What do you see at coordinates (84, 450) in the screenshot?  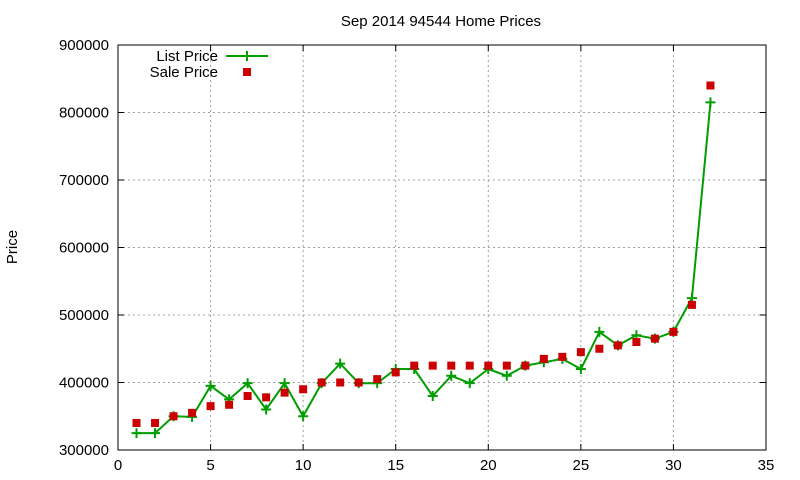 I see `y-tick-label: 300000` at bounding box center [84, 450].